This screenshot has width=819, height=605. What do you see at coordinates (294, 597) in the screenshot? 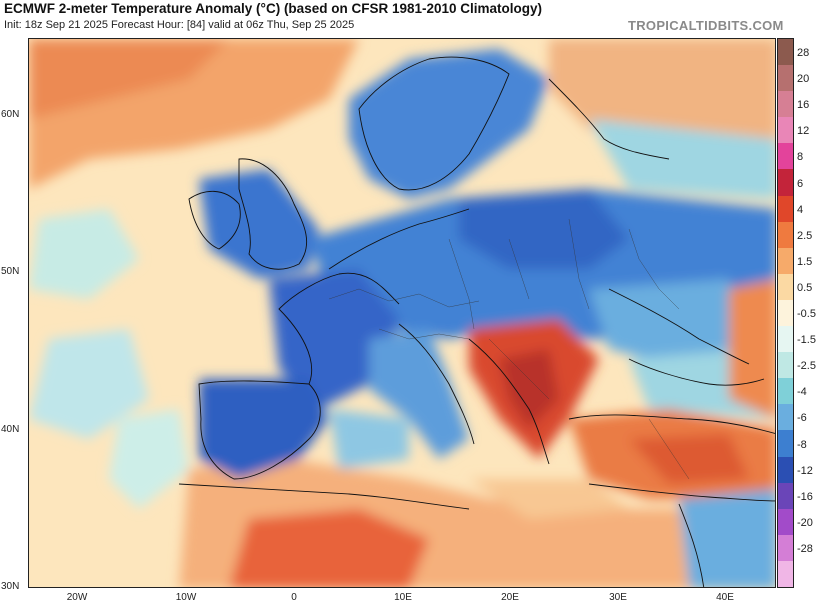
I see `lon-label-0: 0` at bounding box center [294, 597].